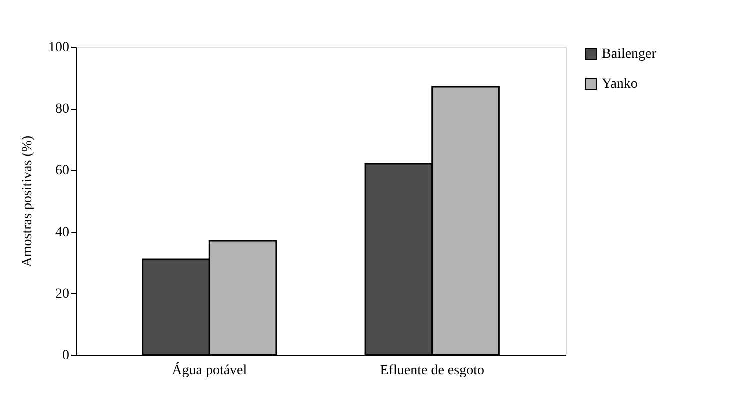  Describe the element at coordinates (59, 48) in the screenshot. I see `y-tick-label: 100` at that location.